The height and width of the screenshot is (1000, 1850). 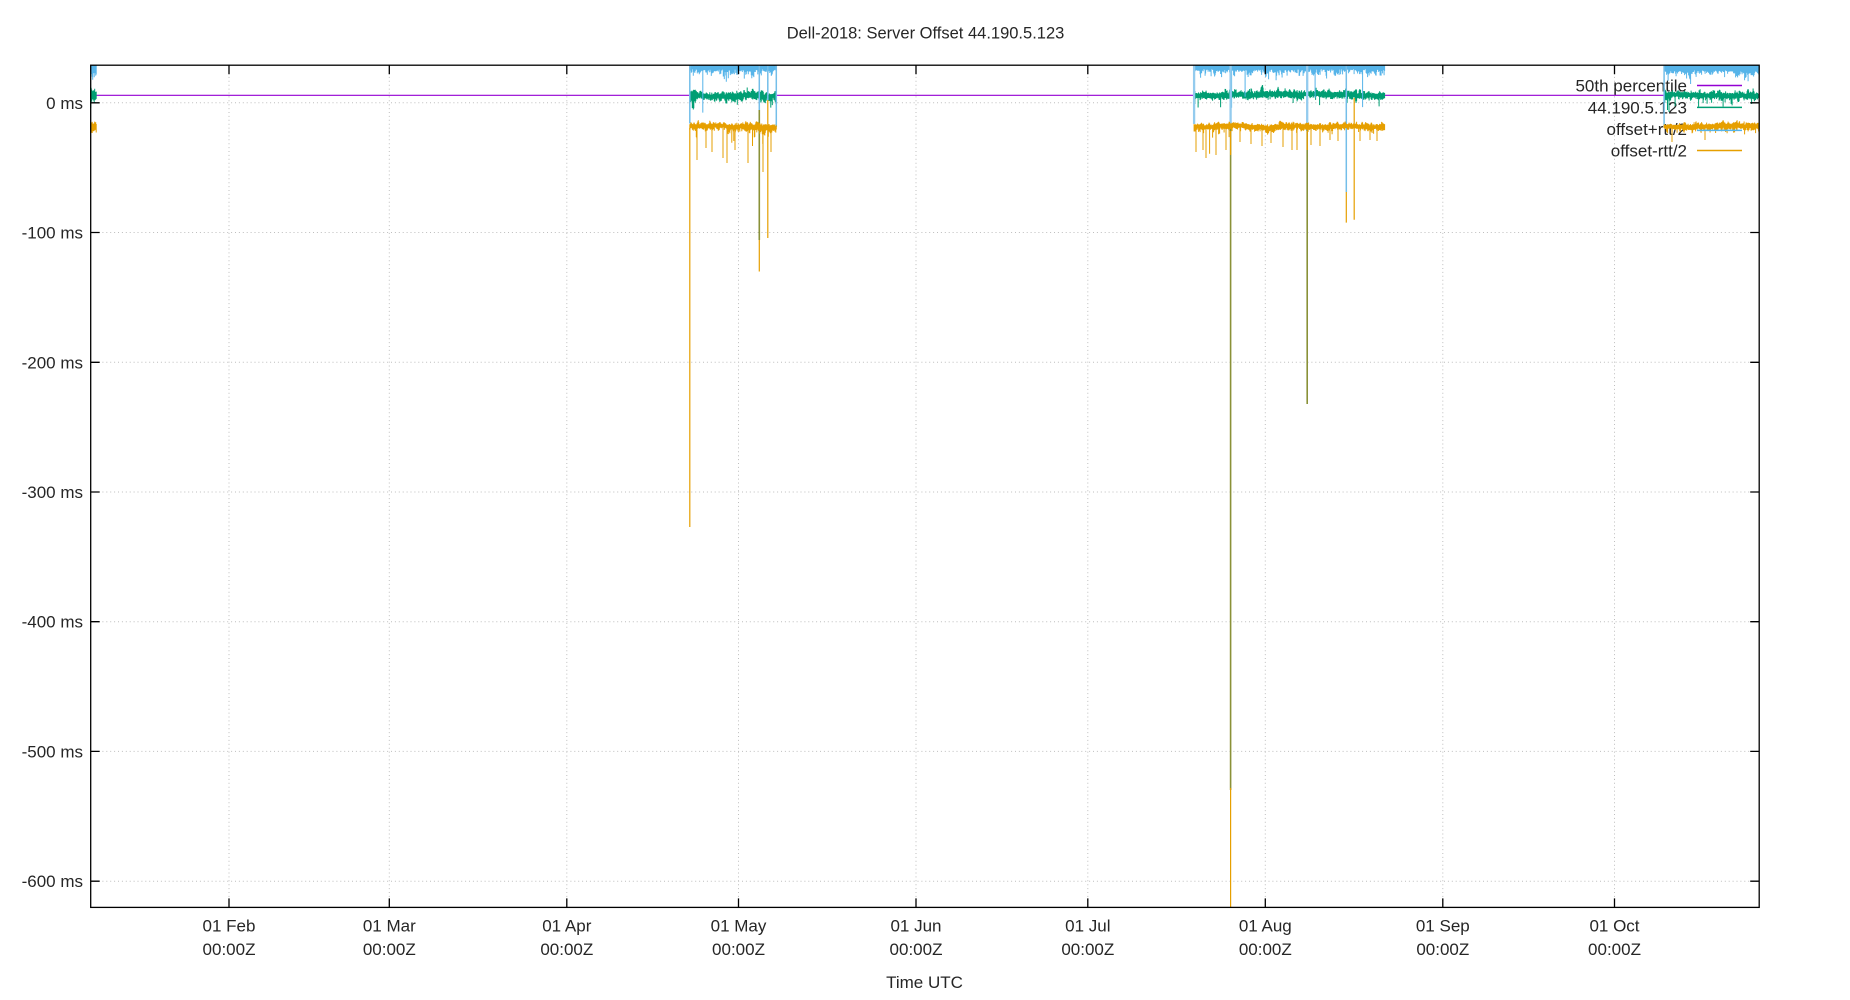 What do you see at coordinates (924, 982) in the screenshot?
I see `svg-text: Time UTC` at bounding box center [924, 982].